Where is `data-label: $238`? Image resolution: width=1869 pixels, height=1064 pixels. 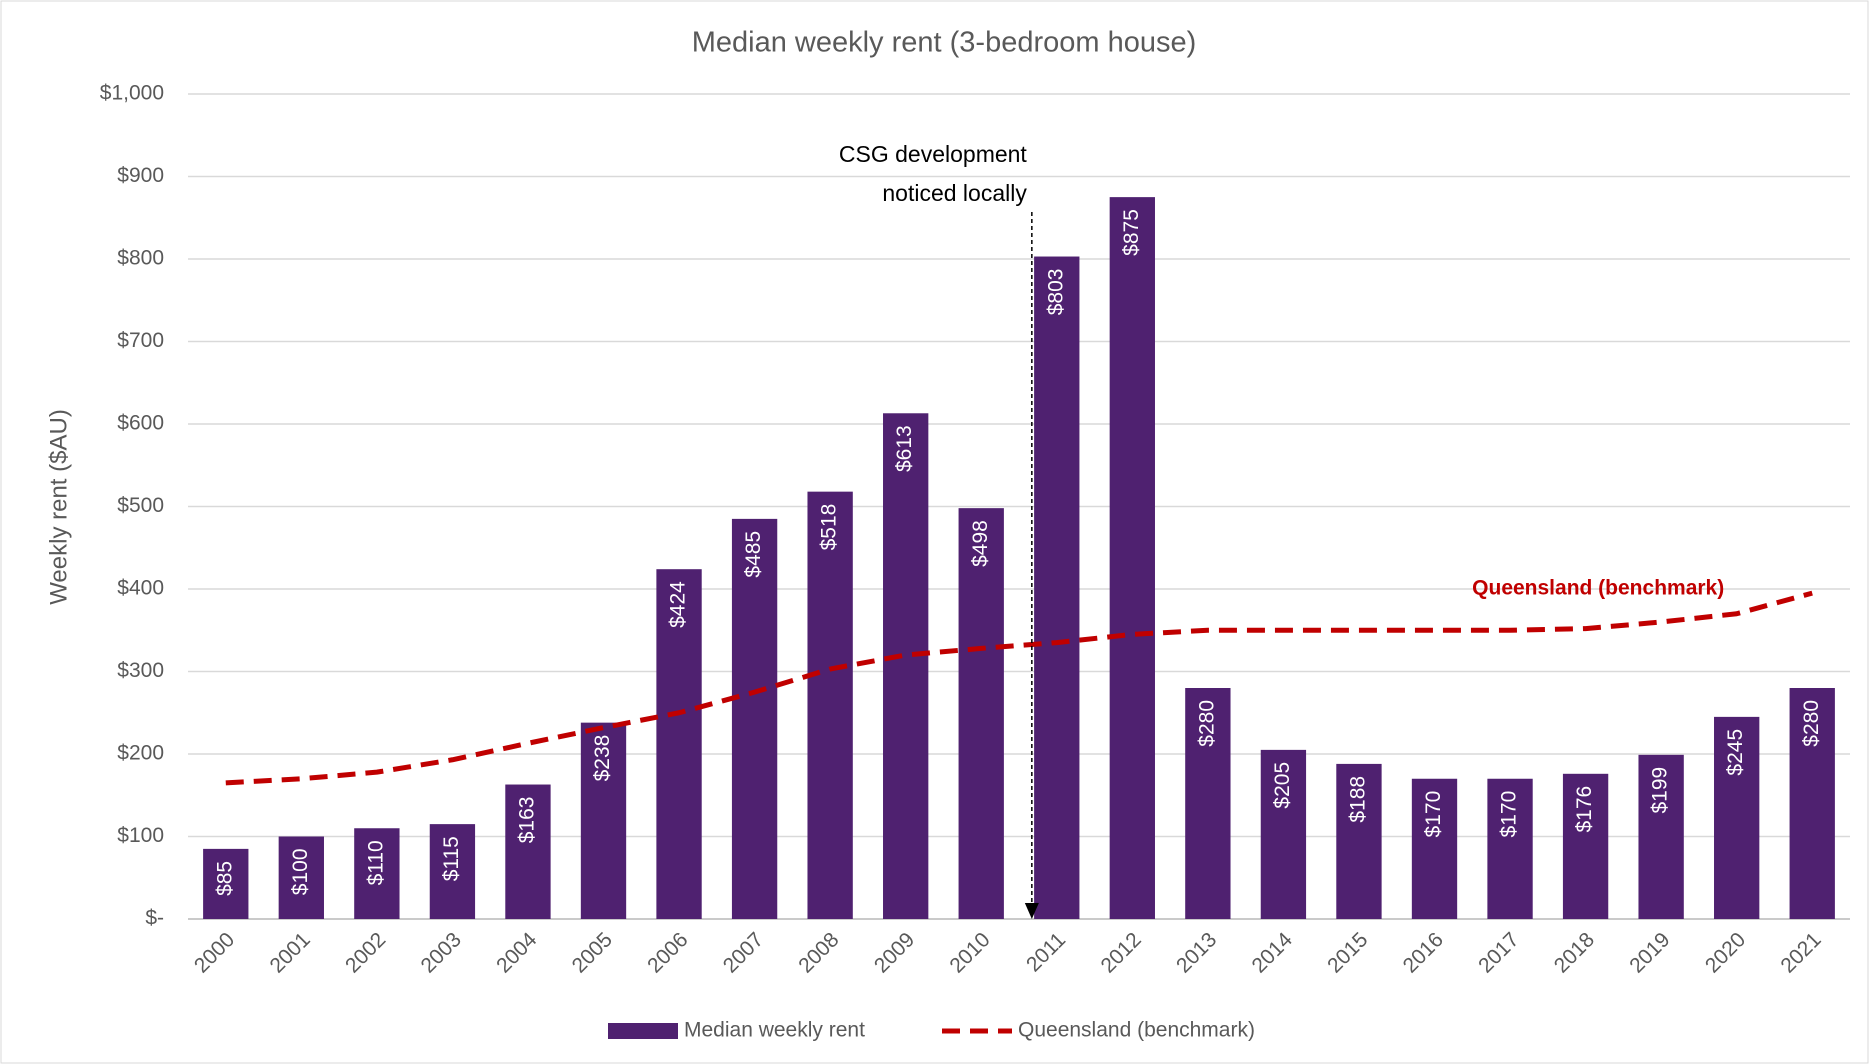
data-label: $238 is located at coordinates (602, 758).